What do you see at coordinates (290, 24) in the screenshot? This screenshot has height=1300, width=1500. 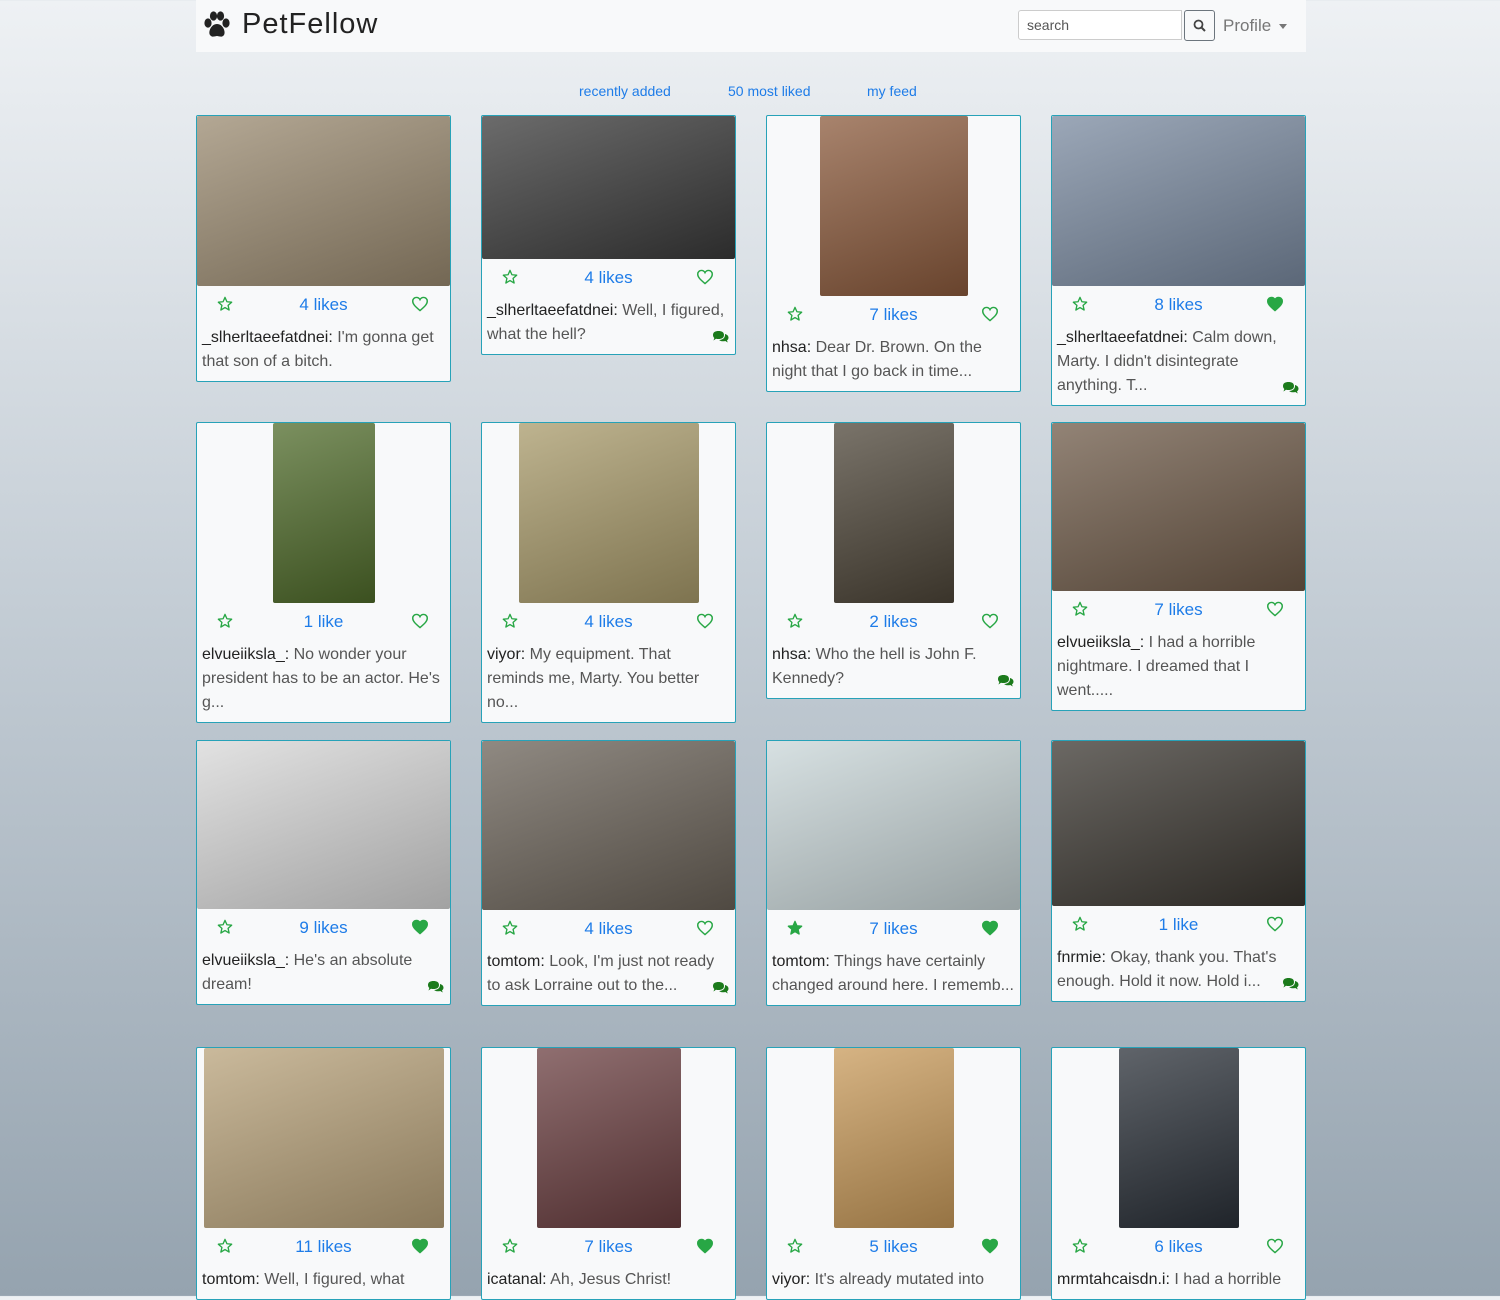 I see `brand: PetFellow` at bounding box center [290, 24].